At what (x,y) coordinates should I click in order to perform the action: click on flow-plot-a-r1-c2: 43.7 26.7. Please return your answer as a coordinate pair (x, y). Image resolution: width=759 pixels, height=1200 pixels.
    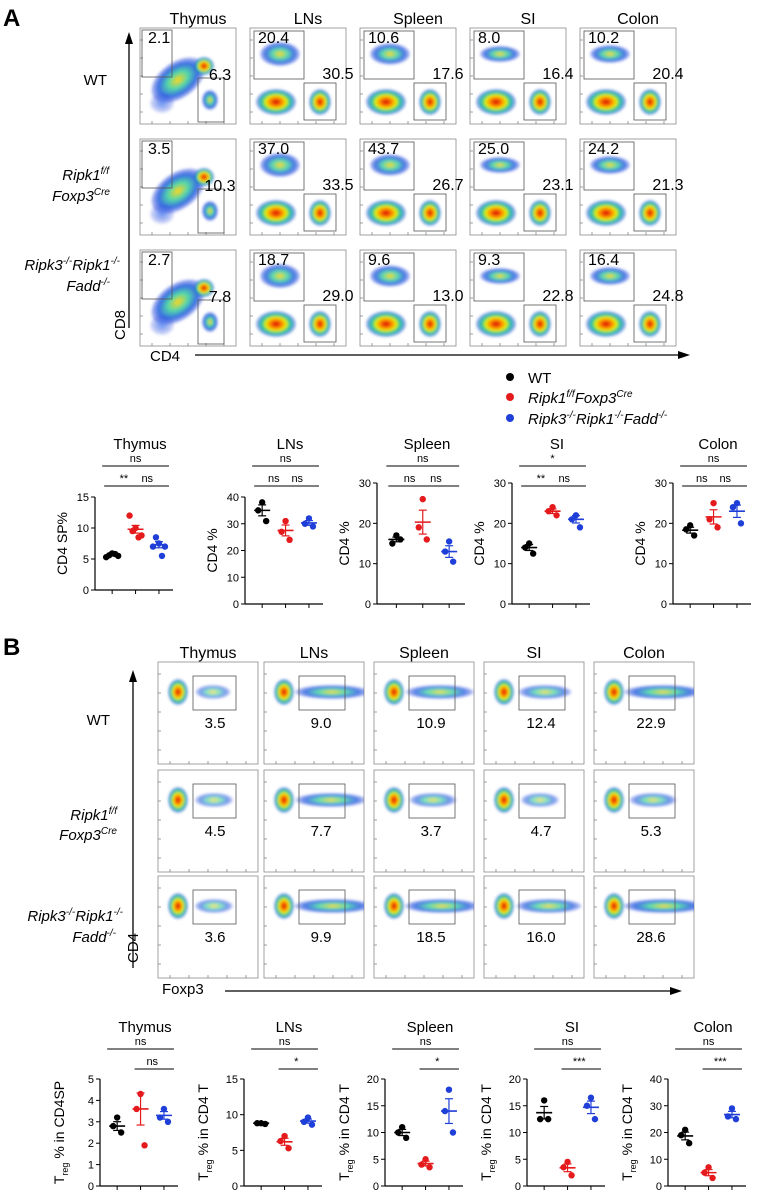
    Looking at the image, I should click on (411, 187).